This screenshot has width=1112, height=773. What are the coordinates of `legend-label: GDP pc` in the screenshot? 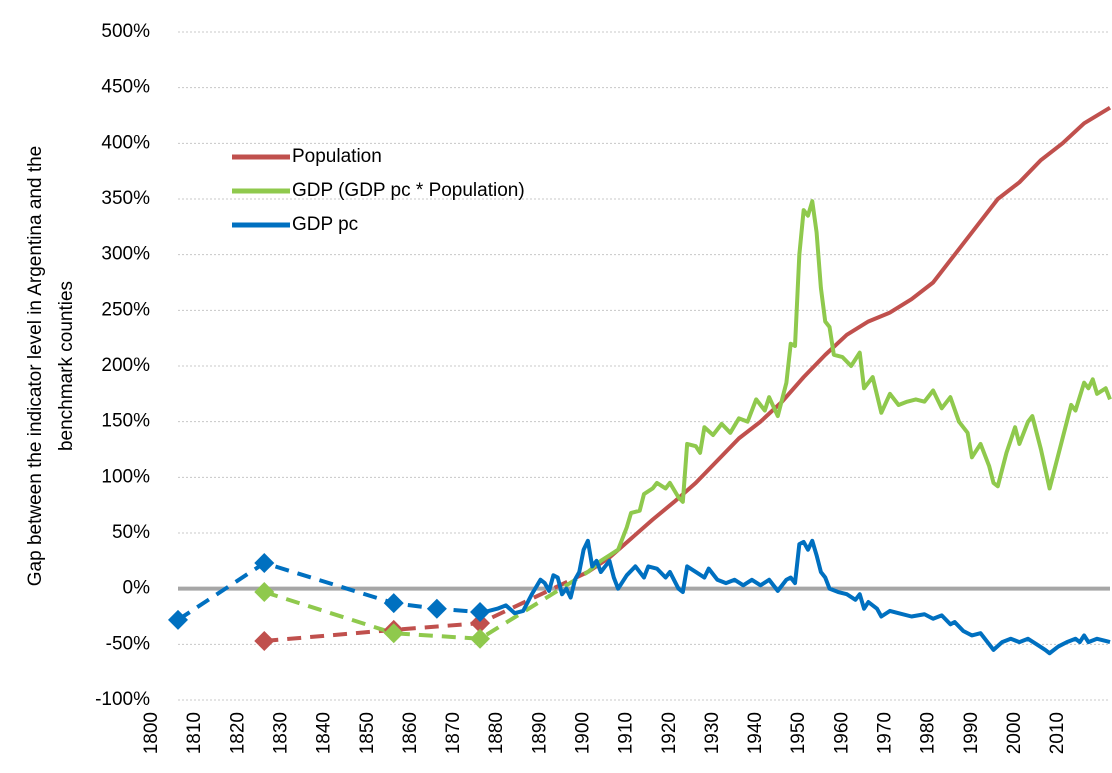 It's located at (325, 224).